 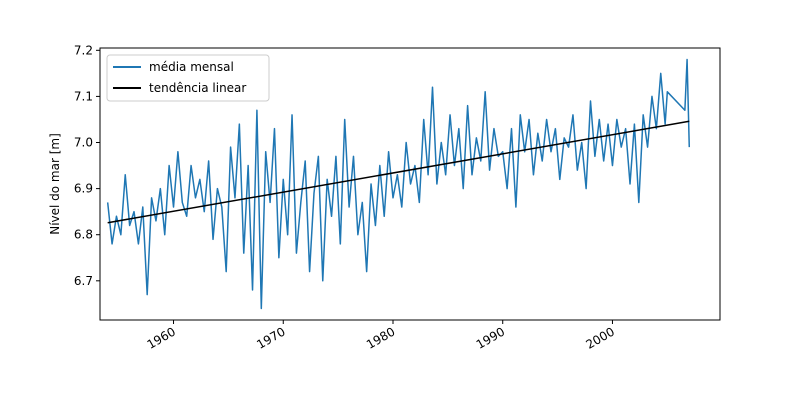 I want to click on y-tick-label-6-7: 6.7, so click(x=83, y=281).